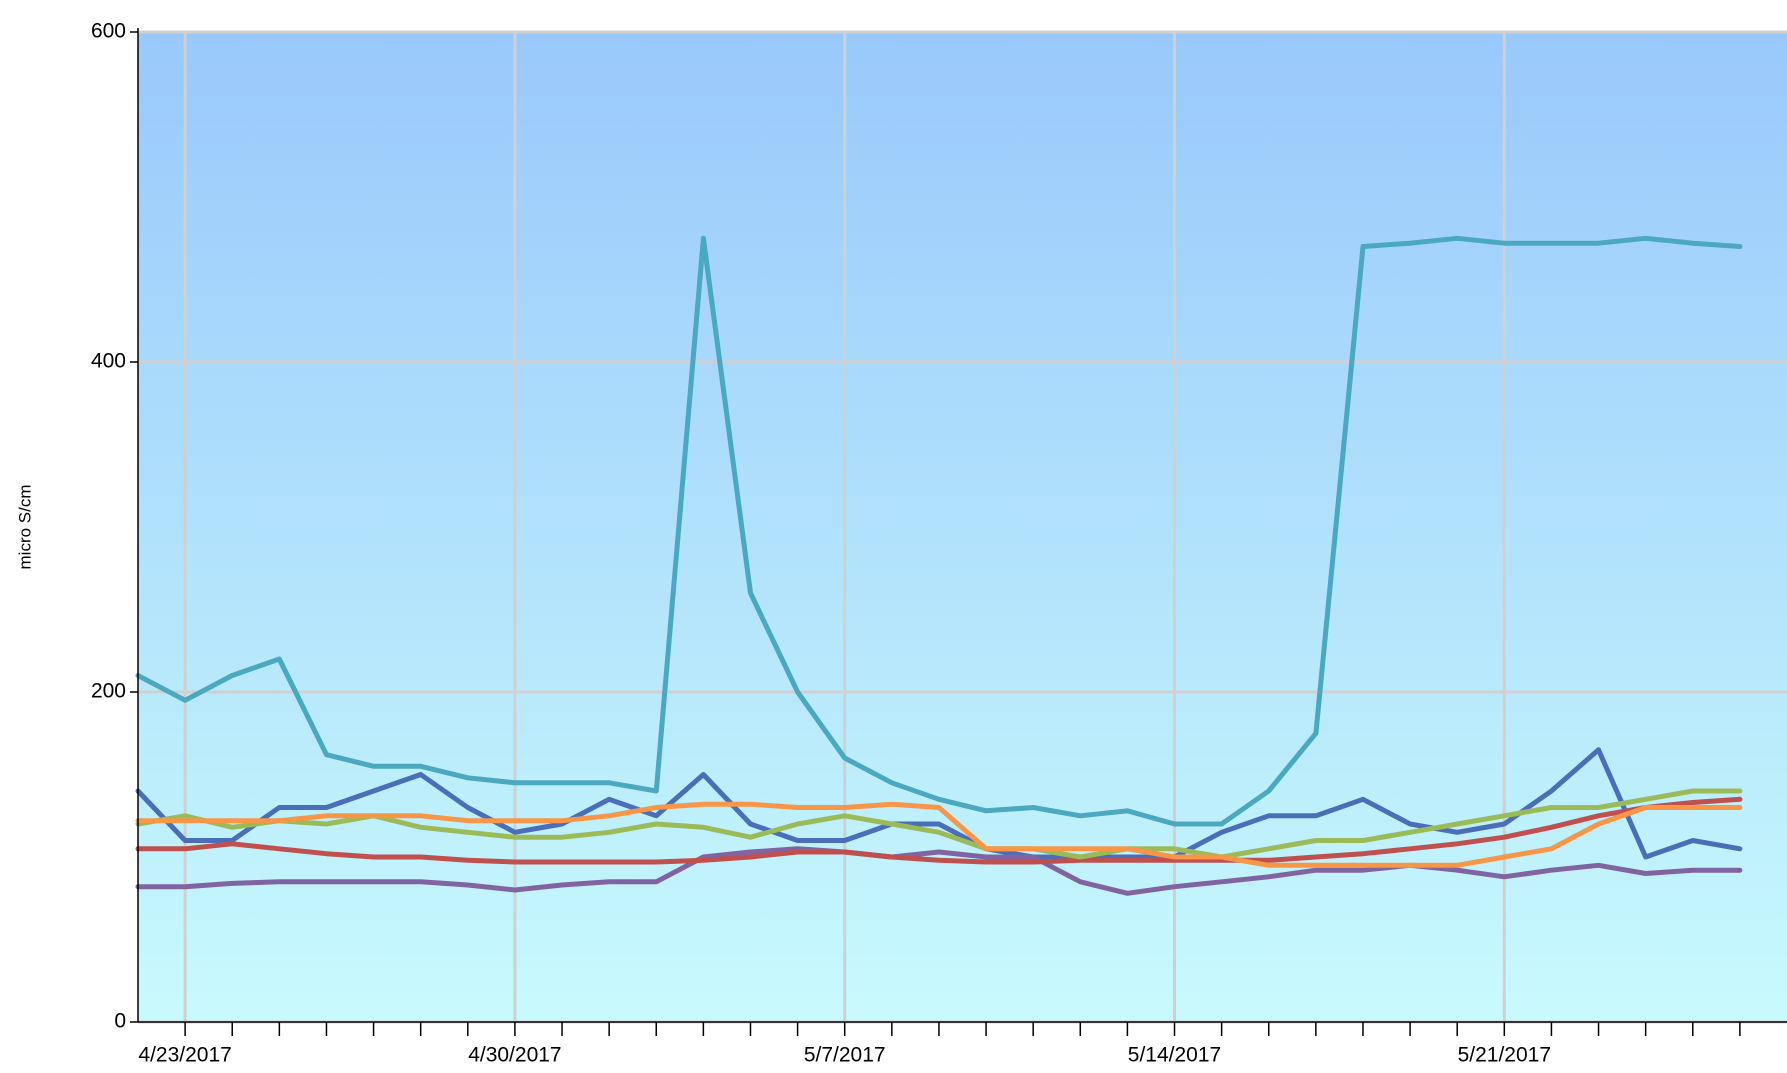  I want to click on y-tick-label: 200, so click(108, 691).